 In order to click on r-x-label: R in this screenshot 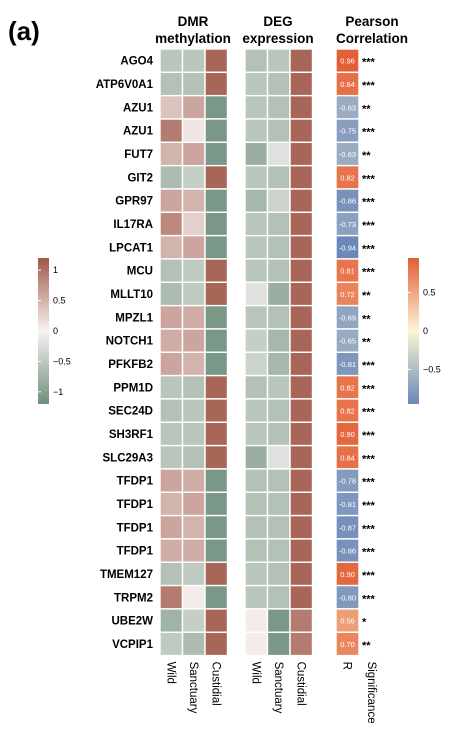, I will do `click(347, 666)`.